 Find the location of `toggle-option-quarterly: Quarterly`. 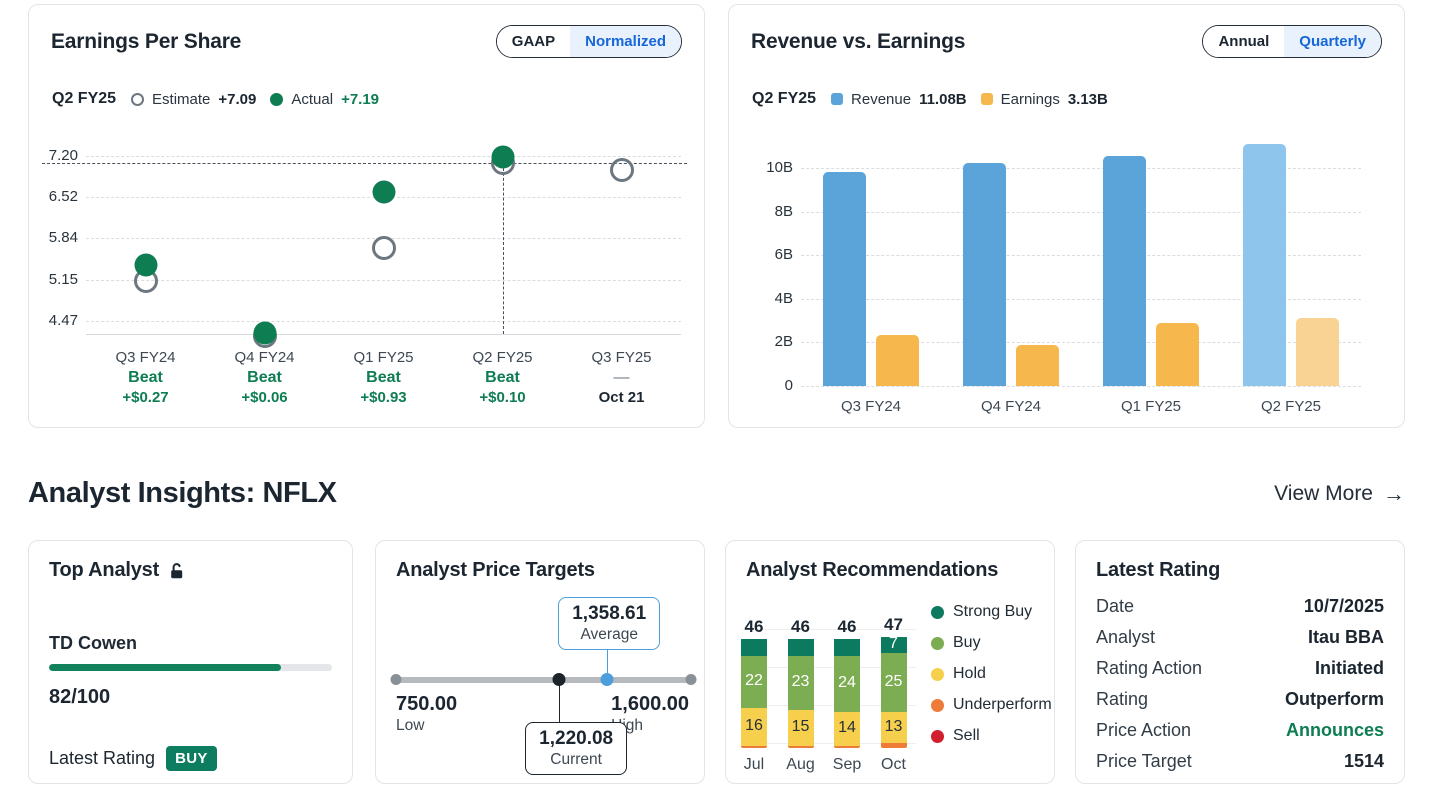

toggle-option-quarterly: Quarterly is located at coordinates (1332, 41).